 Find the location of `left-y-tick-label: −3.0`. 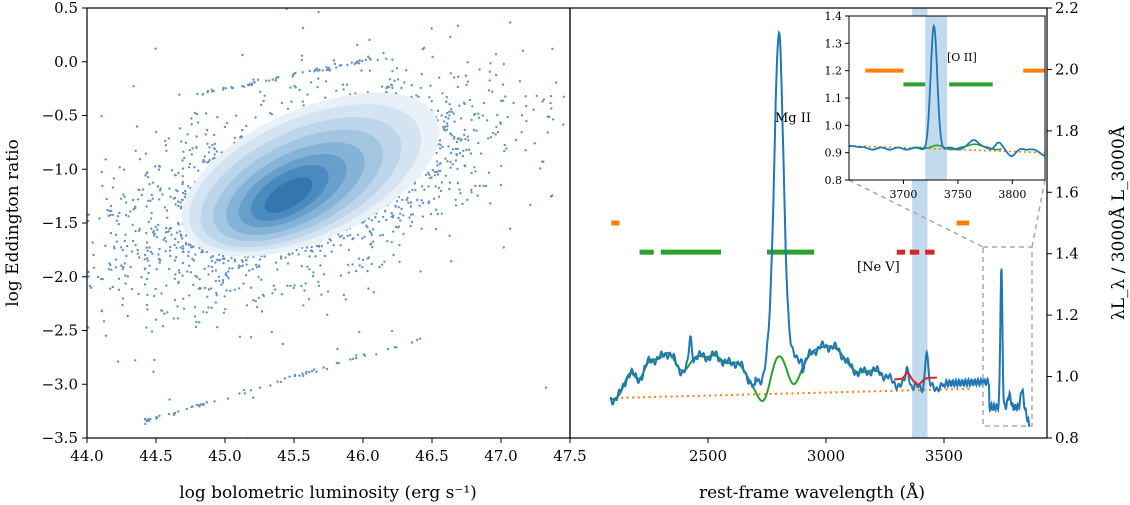

left-y-tick-label: −3.0 is located at coordinates (60, 384).